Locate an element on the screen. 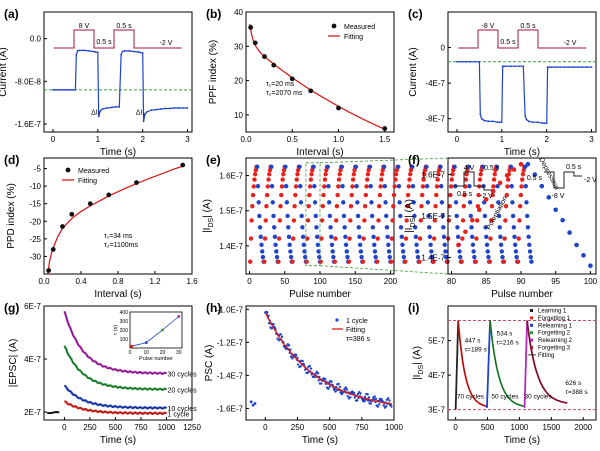 Image resolution: width=600 pixels, height=451 pixels. fitting-curve is located at coordinates (115, 220).